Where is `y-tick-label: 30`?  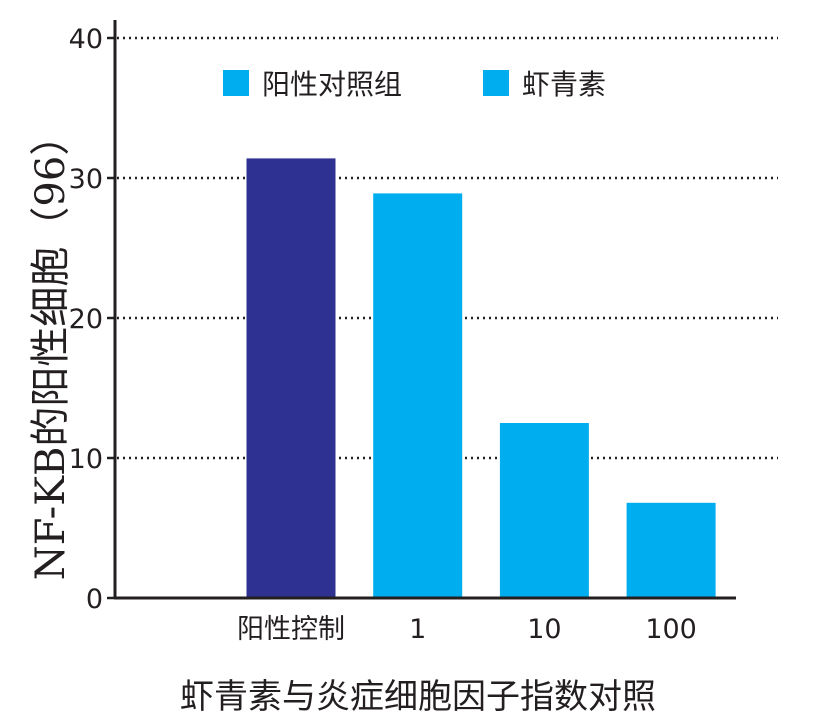
y-tick-label: 30 is located at coordinates (86, 179).